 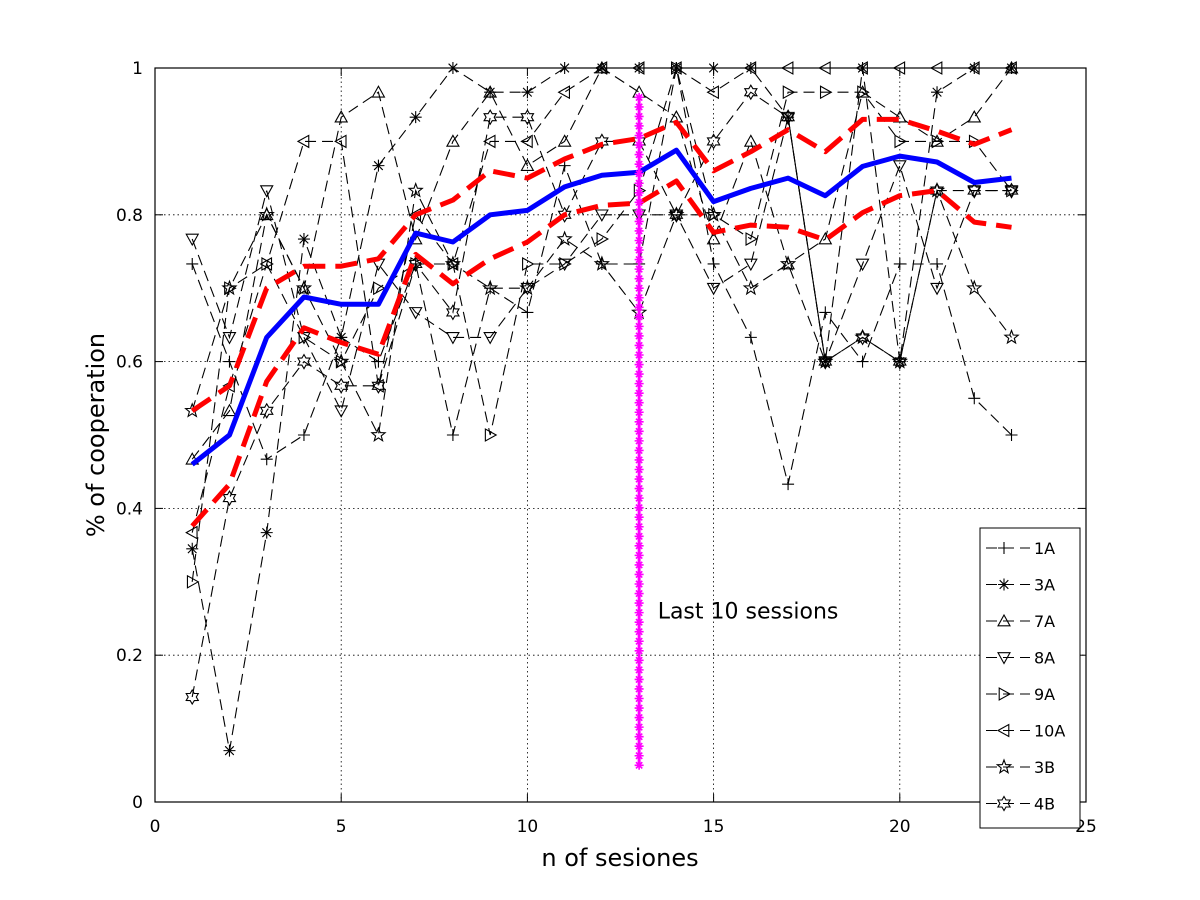 I want to click on legend-item-8A: 8A, so click(x=1020, y=658).